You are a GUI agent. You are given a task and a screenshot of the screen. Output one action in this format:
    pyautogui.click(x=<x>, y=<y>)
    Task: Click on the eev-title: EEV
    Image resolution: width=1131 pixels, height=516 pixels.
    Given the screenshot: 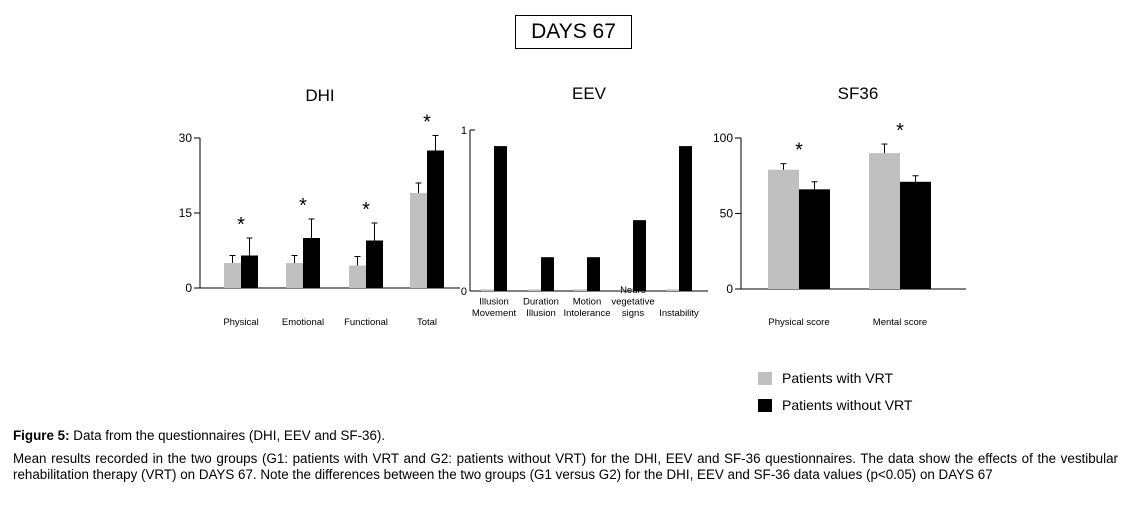 What is the action you would take?
    pyautogui.click(x=589, y=93)
    